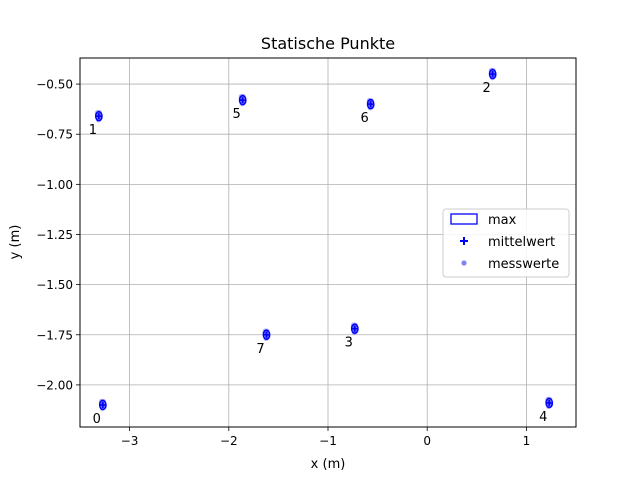  I want to click on x-tick-label: 0, so click(427, 441).